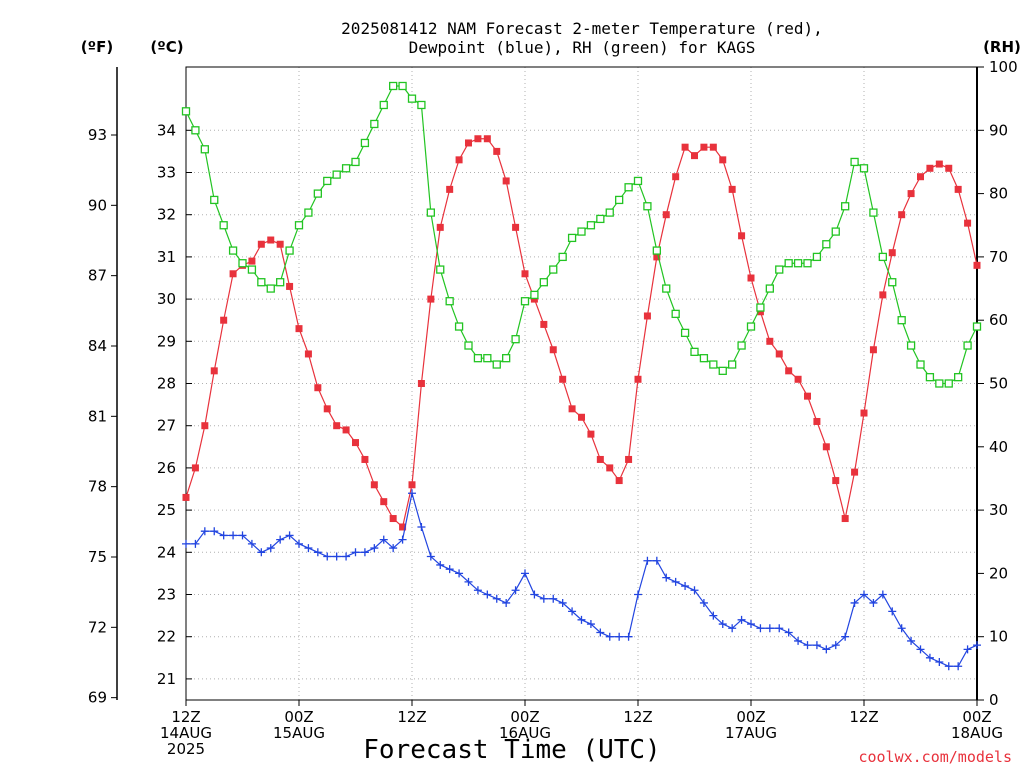 This screenshot has height=768, width=1024. What do you see at coordinates (97, 487) in the screenshot?
I see `y-tick-label-f: 78` at bounding box center [97, 487].